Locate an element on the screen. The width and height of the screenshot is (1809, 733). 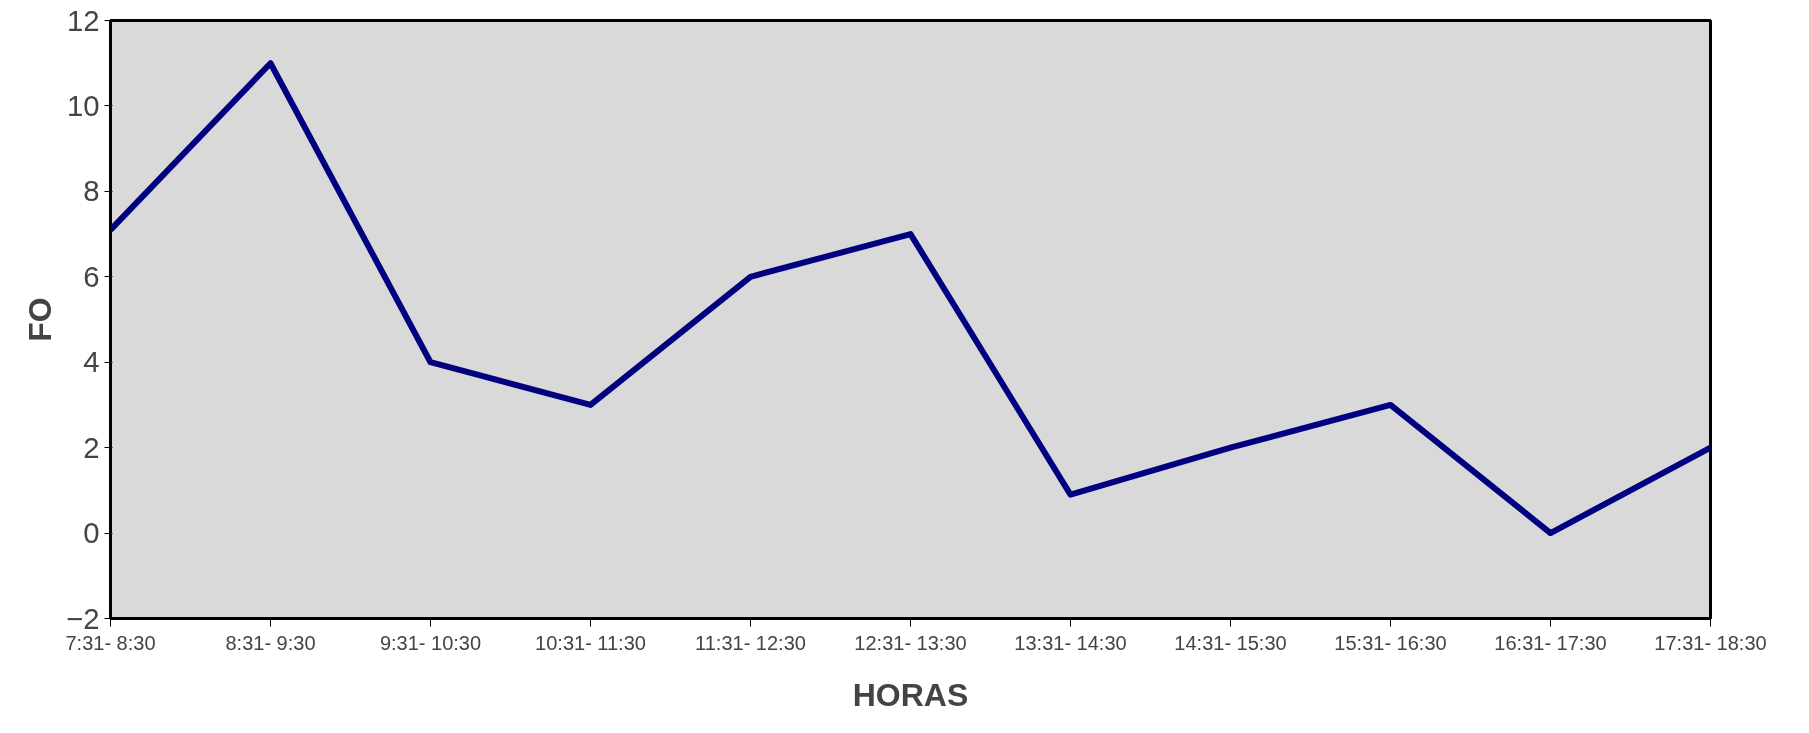
y-tick-label: 8 is located at coordinates (91, 191).